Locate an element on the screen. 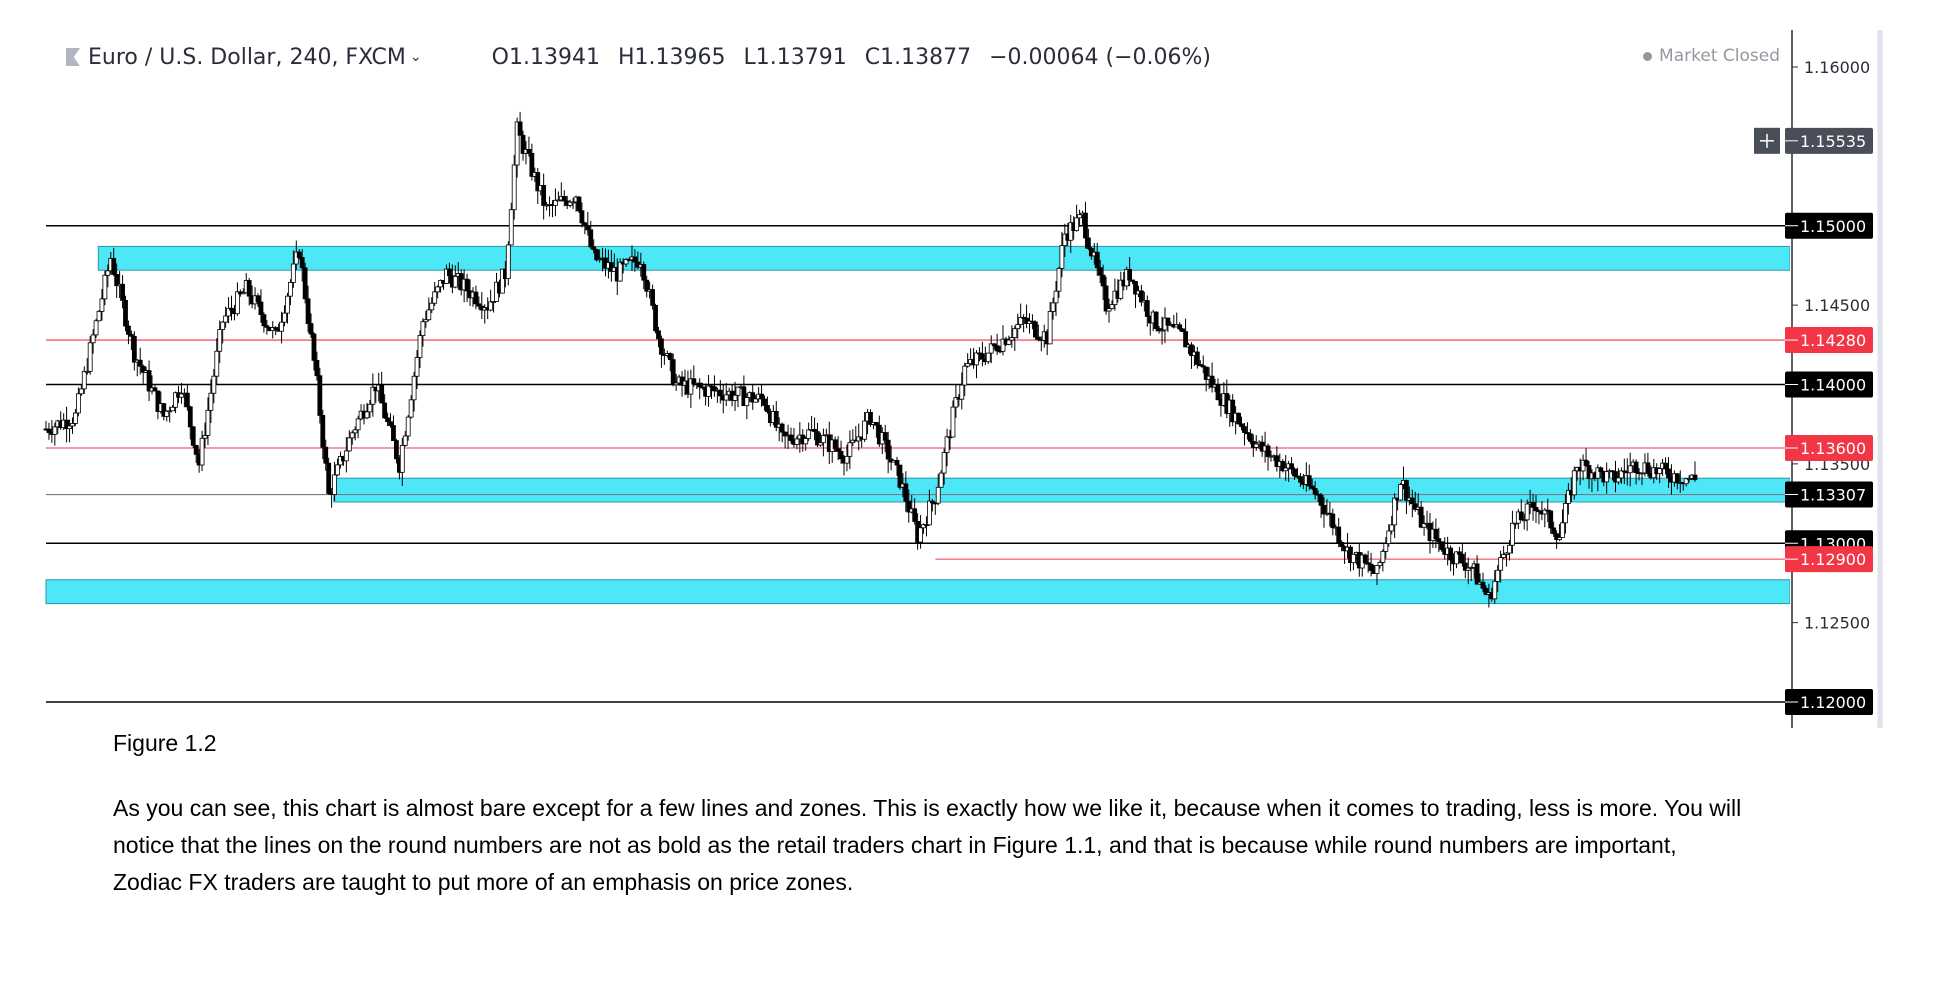 The width and height of the screenshot is (1942, 988). price-label-2: 1.15000 is located at coordinates (1833, 226).